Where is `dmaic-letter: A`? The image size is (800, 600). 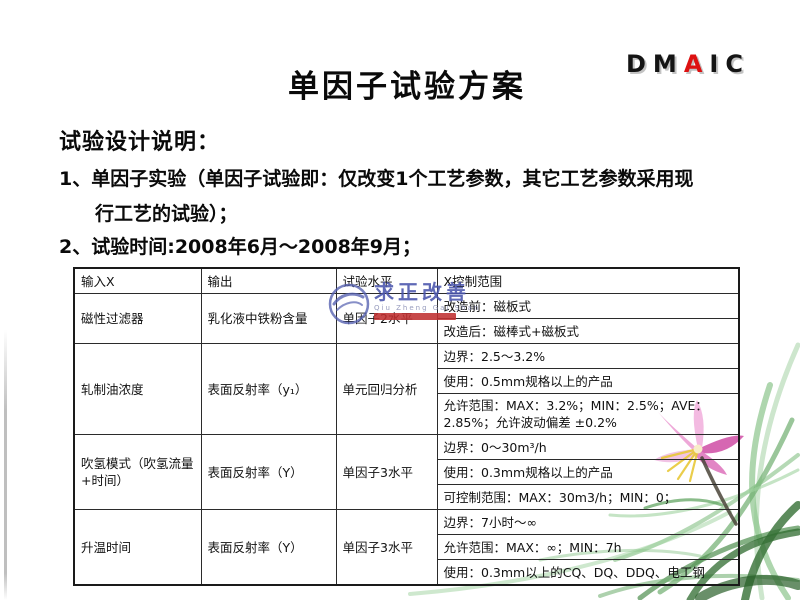 dmaic-letter: A is located at coordinates (696, 64).